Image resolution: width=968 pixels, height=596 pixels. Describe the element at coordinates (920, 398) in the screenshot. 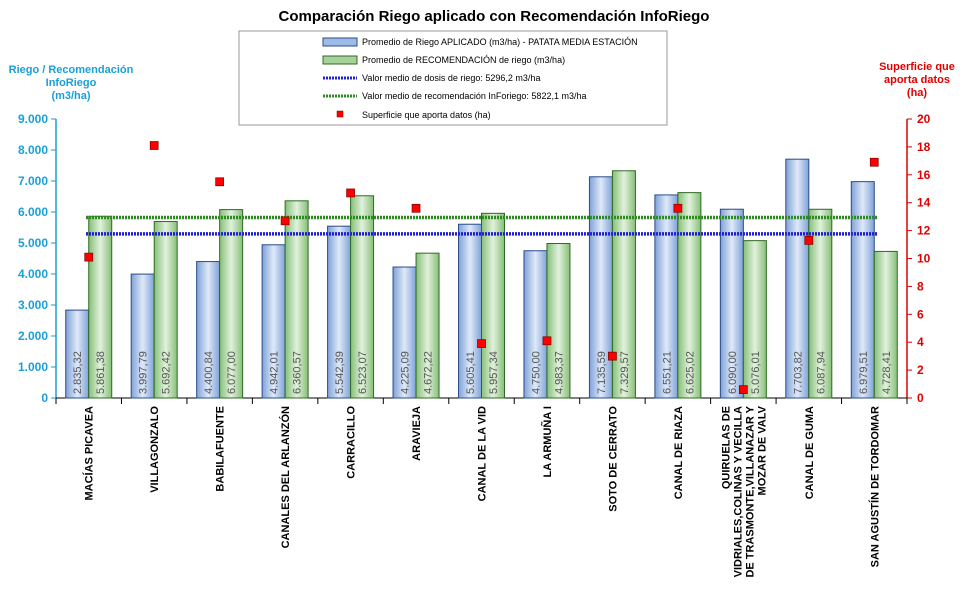

I see `right-tick-label: 0` at that location.